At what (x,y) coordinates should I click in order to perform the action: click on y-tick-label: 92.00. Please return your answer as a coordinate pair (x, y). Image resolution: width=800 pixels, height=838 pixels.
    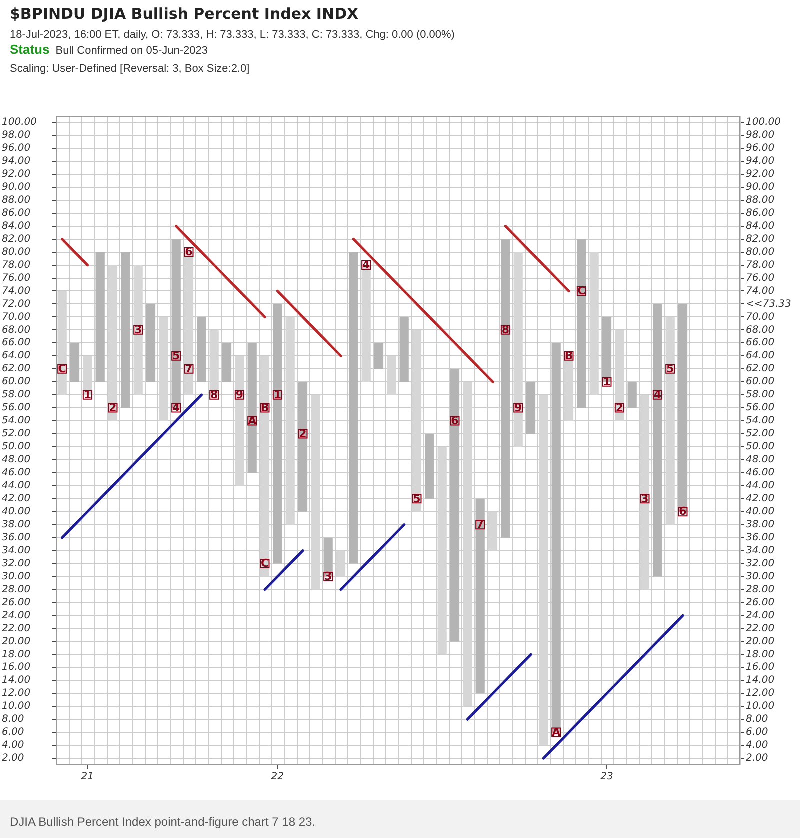
    Looking at the image, I should click on (16, 174).